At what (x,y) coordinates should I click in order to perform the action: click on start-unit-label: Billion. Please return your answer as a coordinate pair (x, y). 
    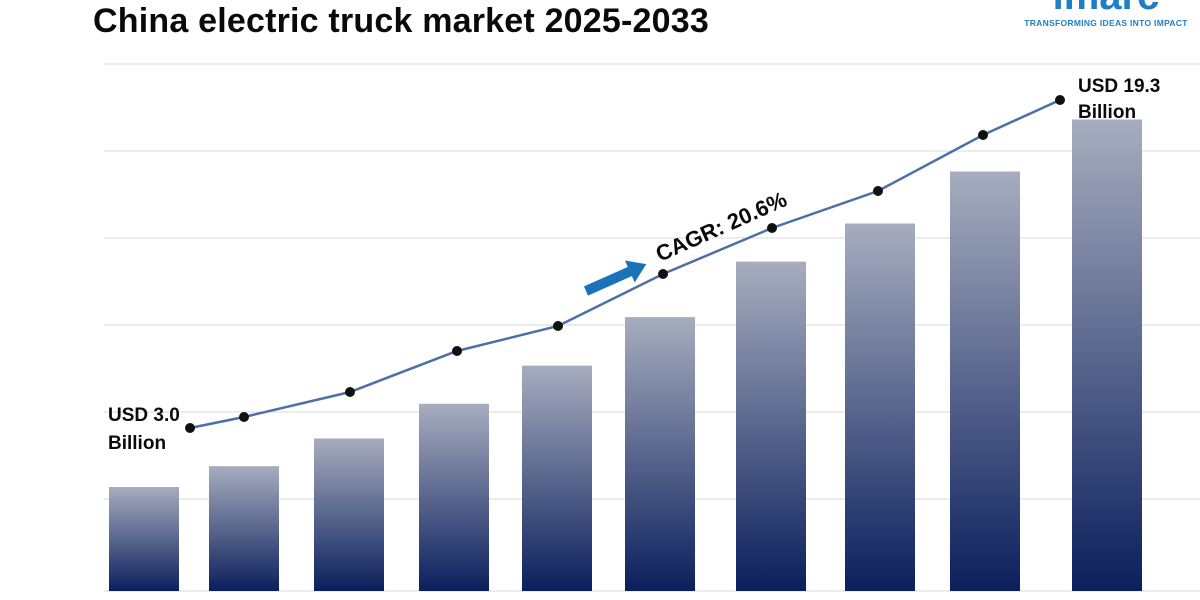
    Looking at the image, I should click on (137, 443).